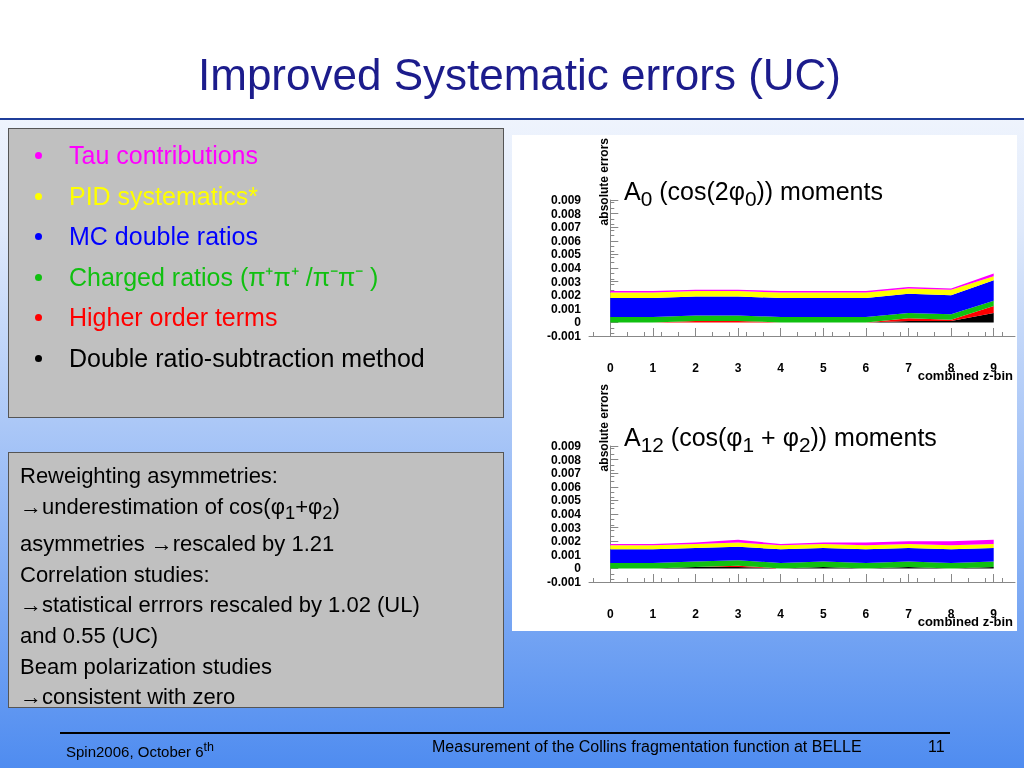 This screenshot has width=1024, height=768. What do you see at coordinates (128, 697) in the screenshot?
I see `text: →consistent with zero` at bounding box center [128, 697].